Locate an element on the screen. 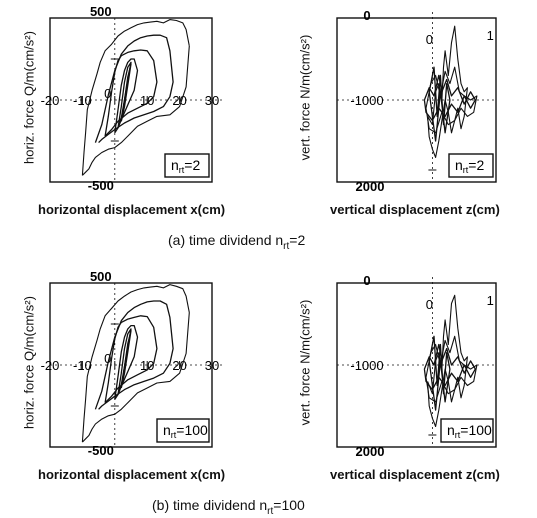 Image resolution: width=537 pixels, height=518 pixels. caption-b: (b) time dividend nrt=100 is located at coordinates (228, 507).